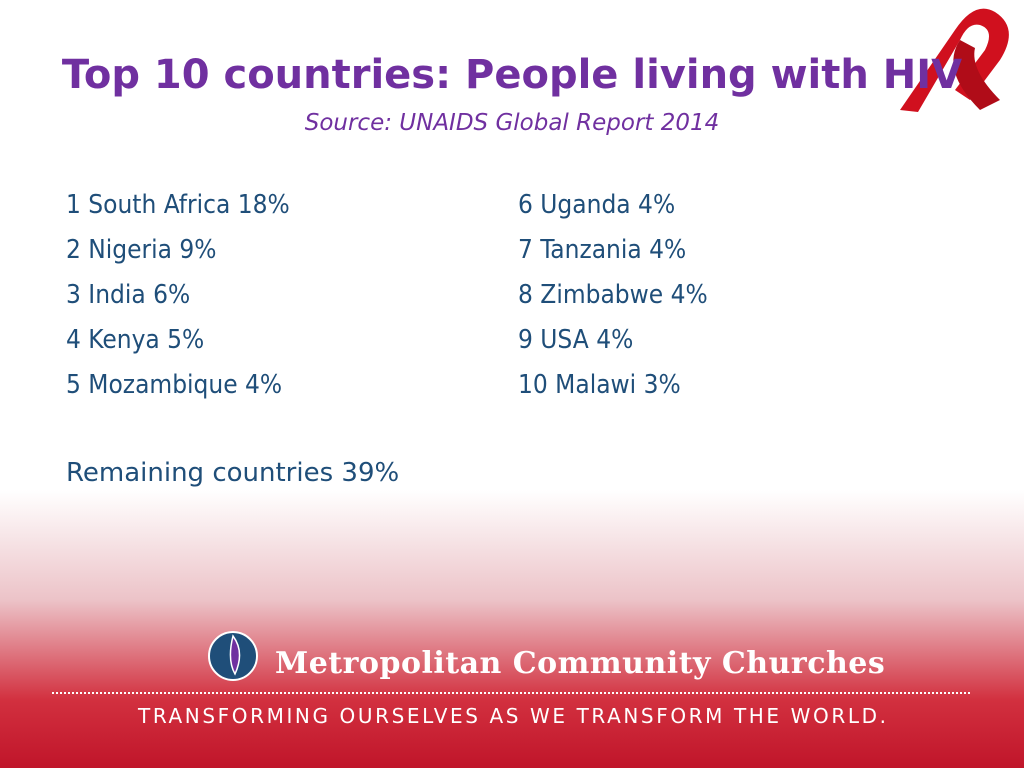 The image size is (1024, 768). I want to click on list-item: 10 Malawi 3%, so click(599, 385).